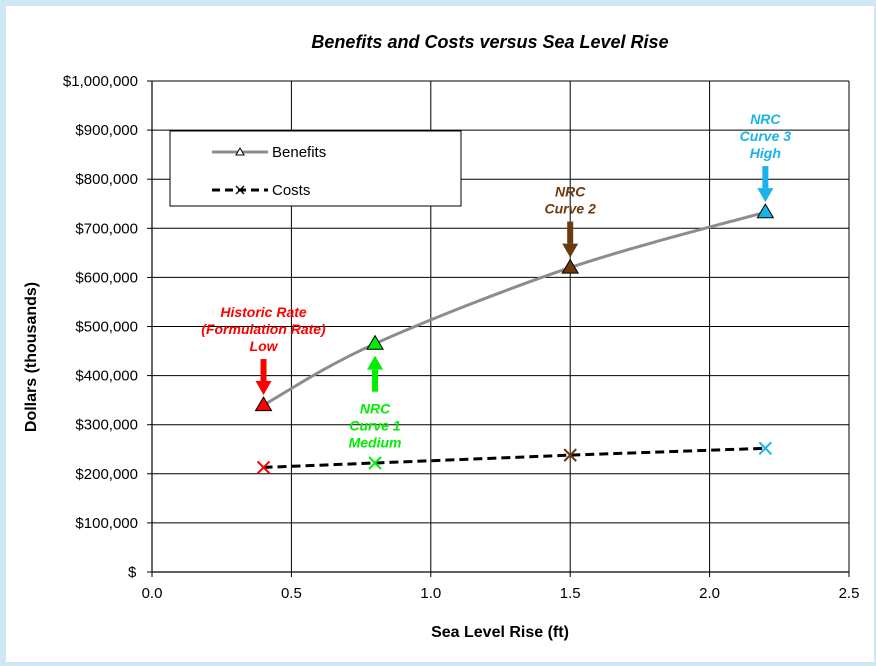 Image resolution: width=876 pixels, height=666 pixels. I want to click on legend-box, so click(315, 168).